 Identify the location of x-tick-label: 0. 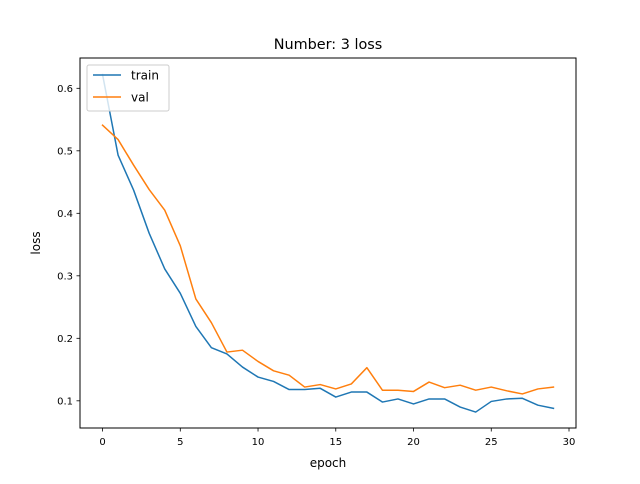
(102, 442).